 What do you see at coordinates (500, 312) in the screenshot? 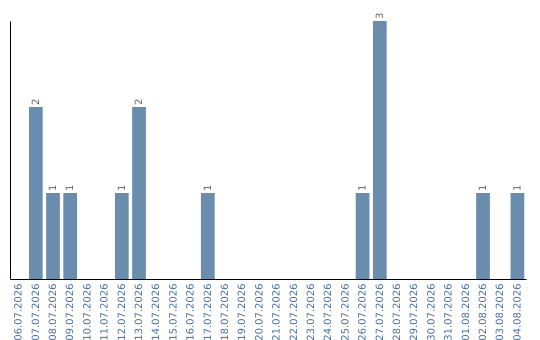
I see `x-tick-label: 03.08.2026` at bounding box center [500, 312].